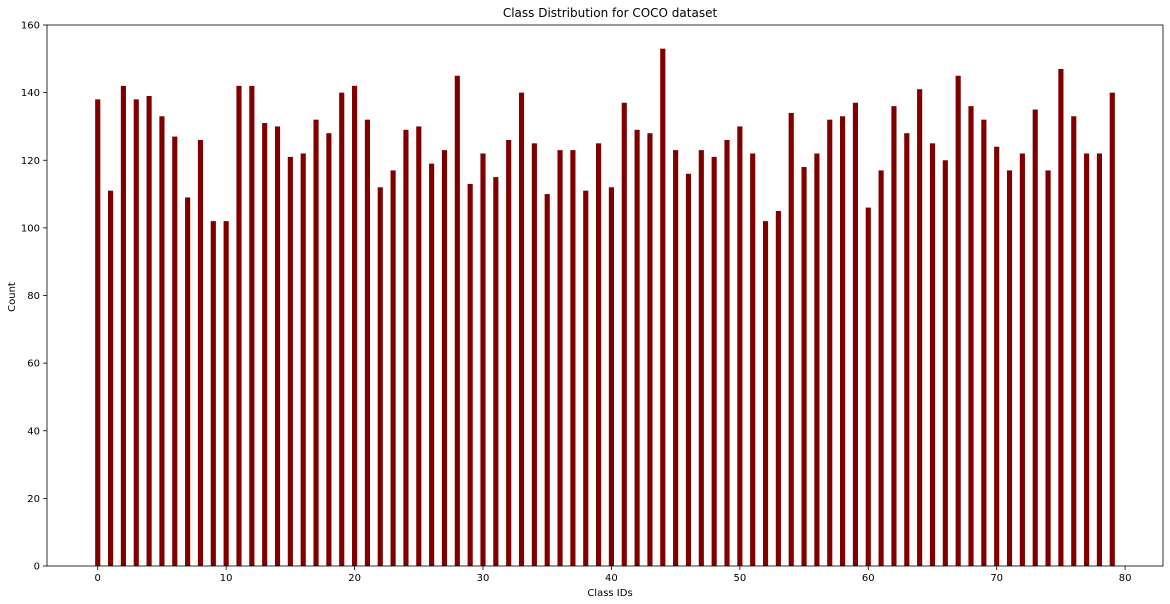  What do you see at coordinates (33, 364) in the screenshot?
I see `y-tick-label: 60` at bounding box center [33, 364].